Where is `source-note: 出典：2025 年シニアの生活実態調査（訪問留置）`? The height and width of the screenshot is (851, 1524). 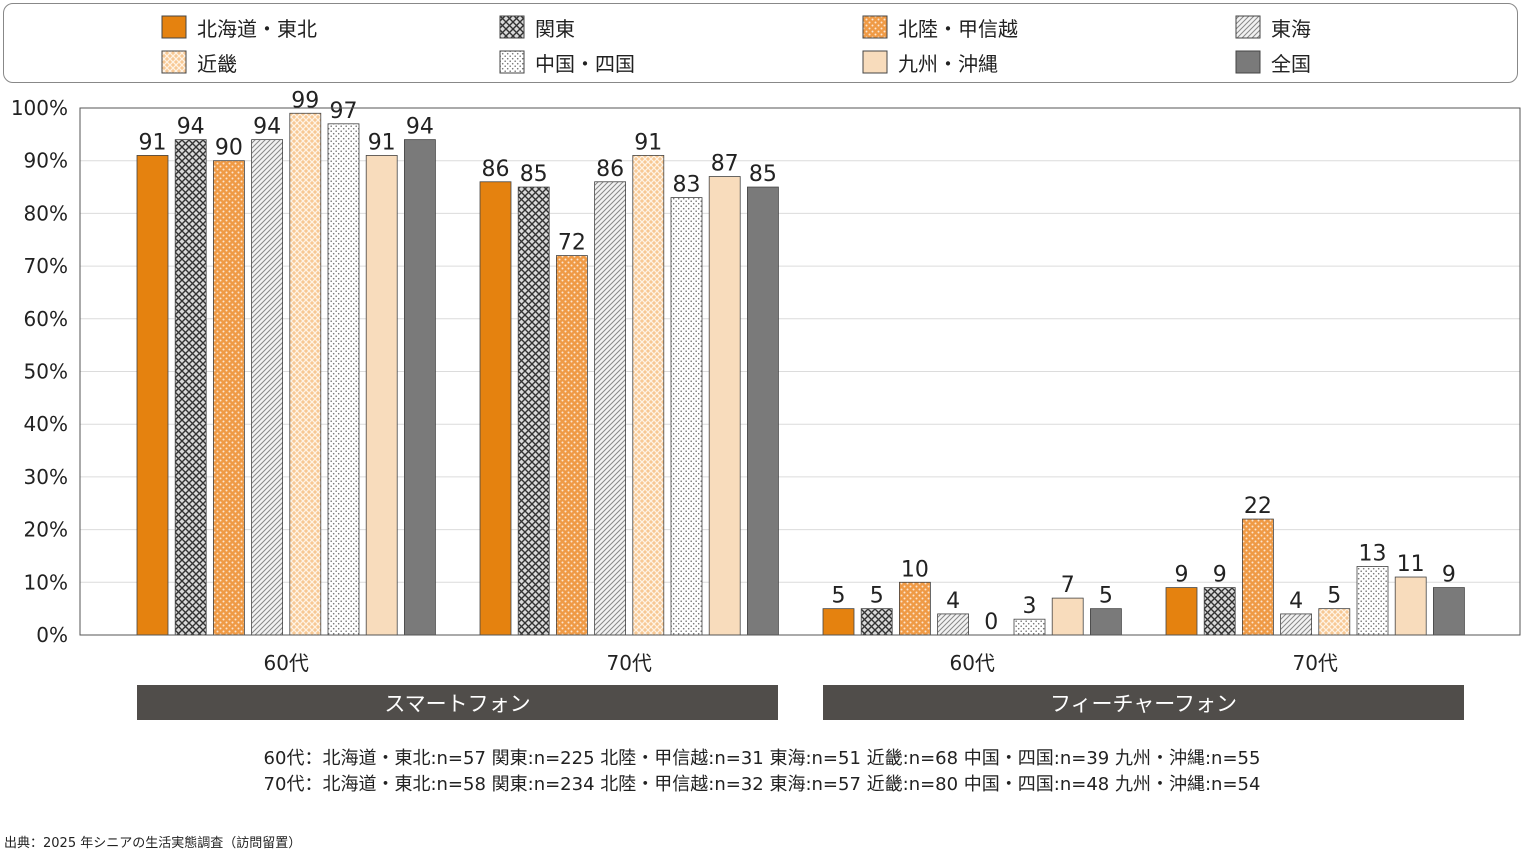 source-note: 出典：2025 年シニアの生活実態調査（訪問留置） is located at coordinates (153, 843).